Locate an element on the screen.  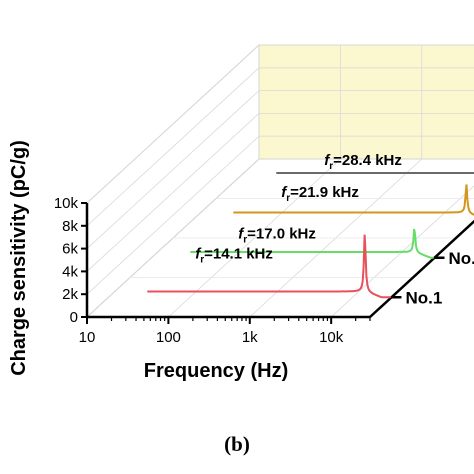
x-tick-label: 10k is located at coordinates (331, 337).